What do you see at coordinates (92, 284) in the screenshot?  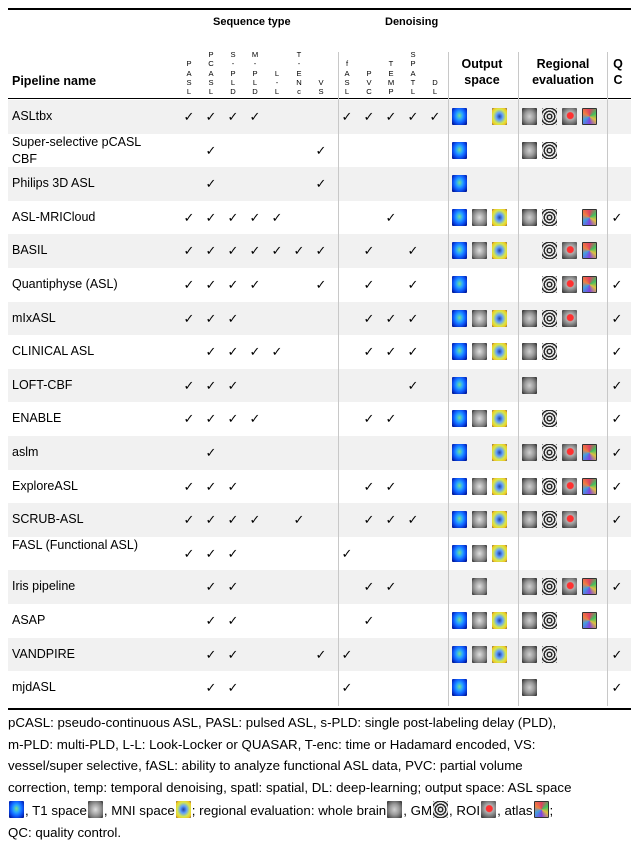 I see `pipeline-name: Quantiphyse (ASL)` at bounding box center [92, 284].